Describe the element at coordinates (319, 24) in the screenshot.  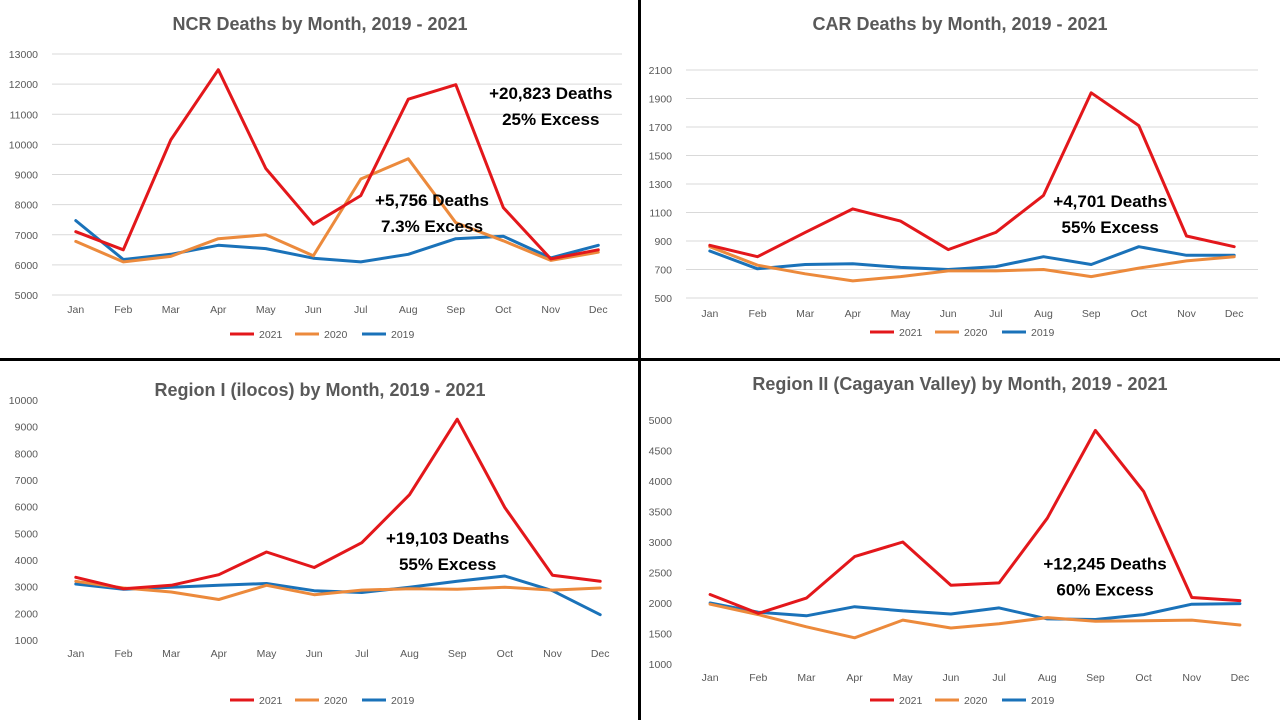
I see `chart-title: NCR Deaths by Month, 2019 - 2021` at that location.